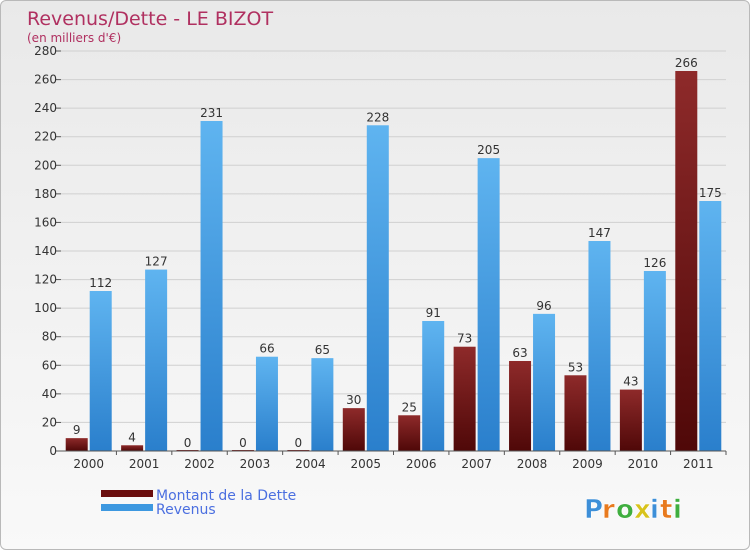 The image size is (750, 550). Describe the element at coordinates (49, 394) in the screenshot. I see `y-tick-label: 40` at that location.